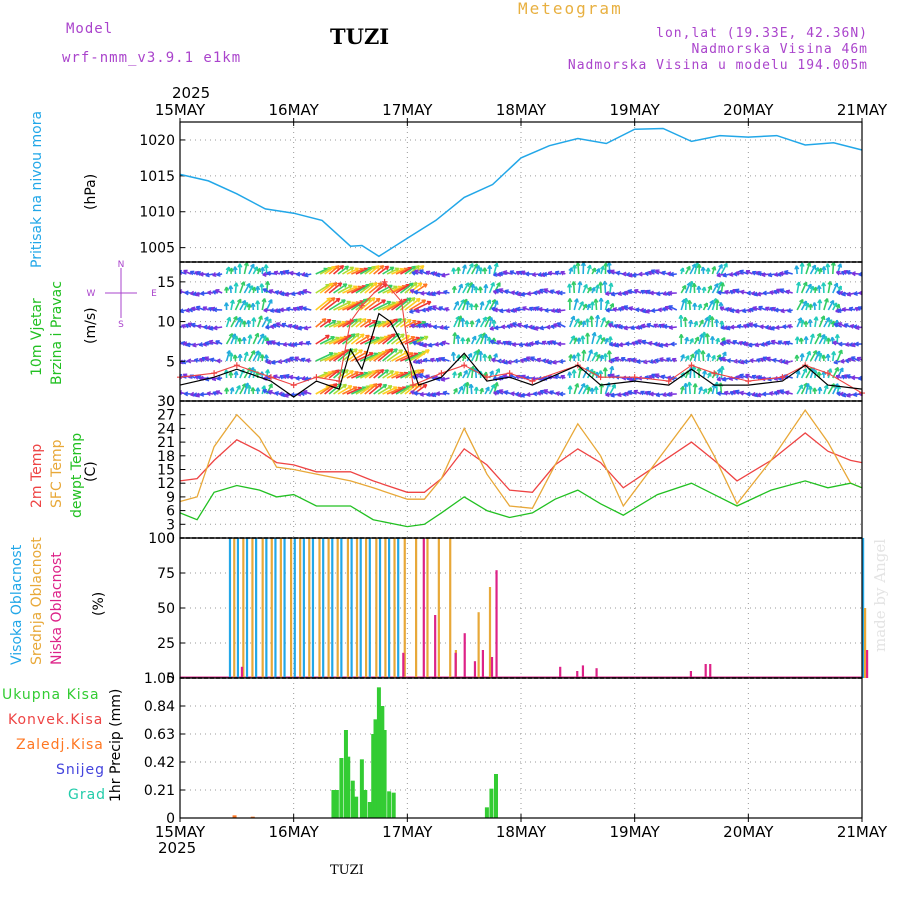 The width and height of the screenshot is (900, 900). Describe the element at coordinates (170, 819) in the screenshot. I see `y-tick-label: 0` at that location.